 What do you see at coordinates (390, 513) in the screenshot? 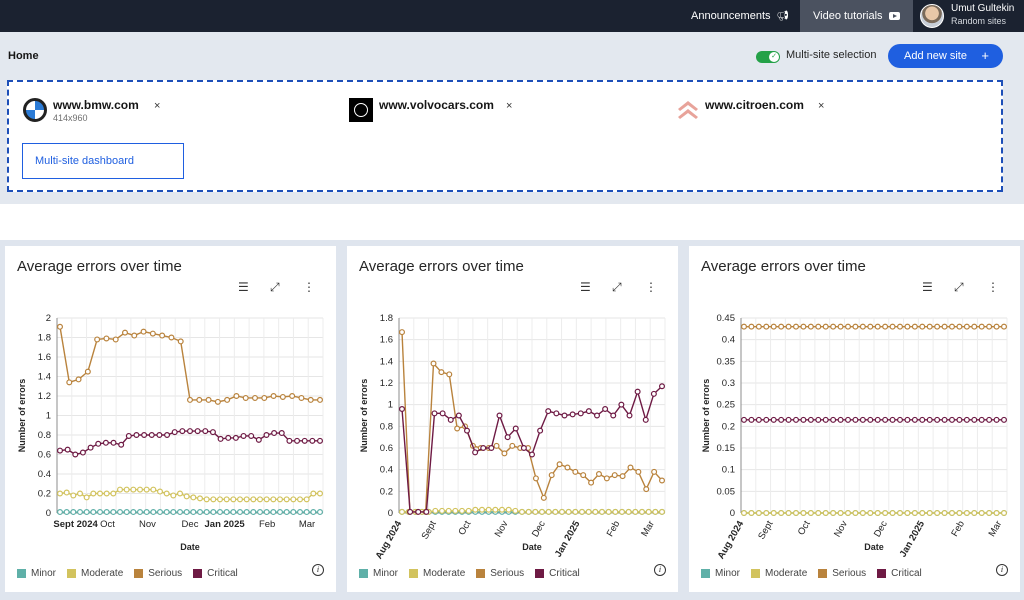
I see `y-tick-label: 0` at bounding box center [390, 513].